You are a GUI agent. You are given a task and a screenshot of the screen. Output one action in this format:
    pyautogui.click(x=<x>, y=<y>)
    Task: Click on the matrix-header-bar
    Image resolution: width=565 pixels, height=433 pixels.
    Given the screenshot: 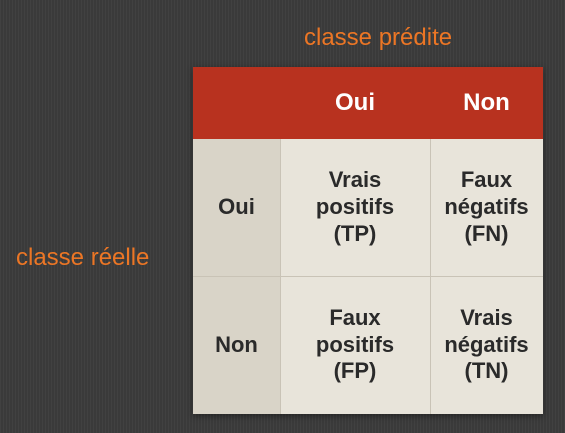 What is the action you would take?
    pyautogui.click(x=368, y=103)
    